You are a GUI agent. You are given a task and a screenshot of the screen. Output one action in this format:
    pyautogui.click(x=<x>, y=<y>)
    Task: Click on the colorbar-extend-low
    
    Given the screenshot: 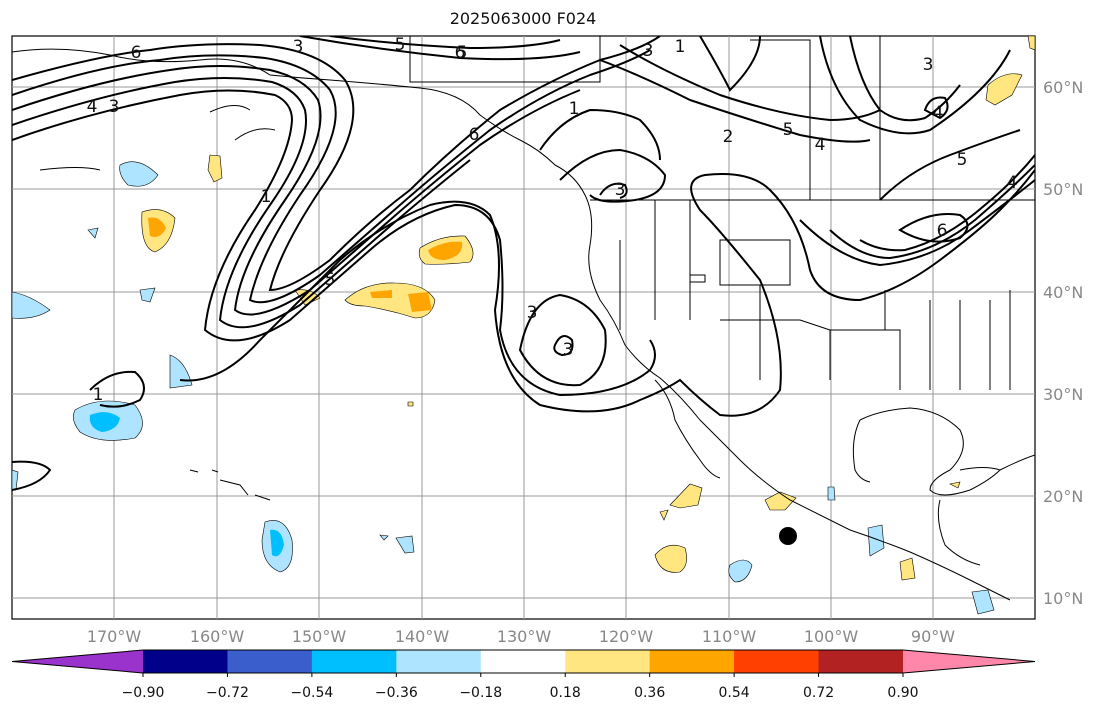 What is the action you would take?
    pyautogui.click(x=77, y=661)
    